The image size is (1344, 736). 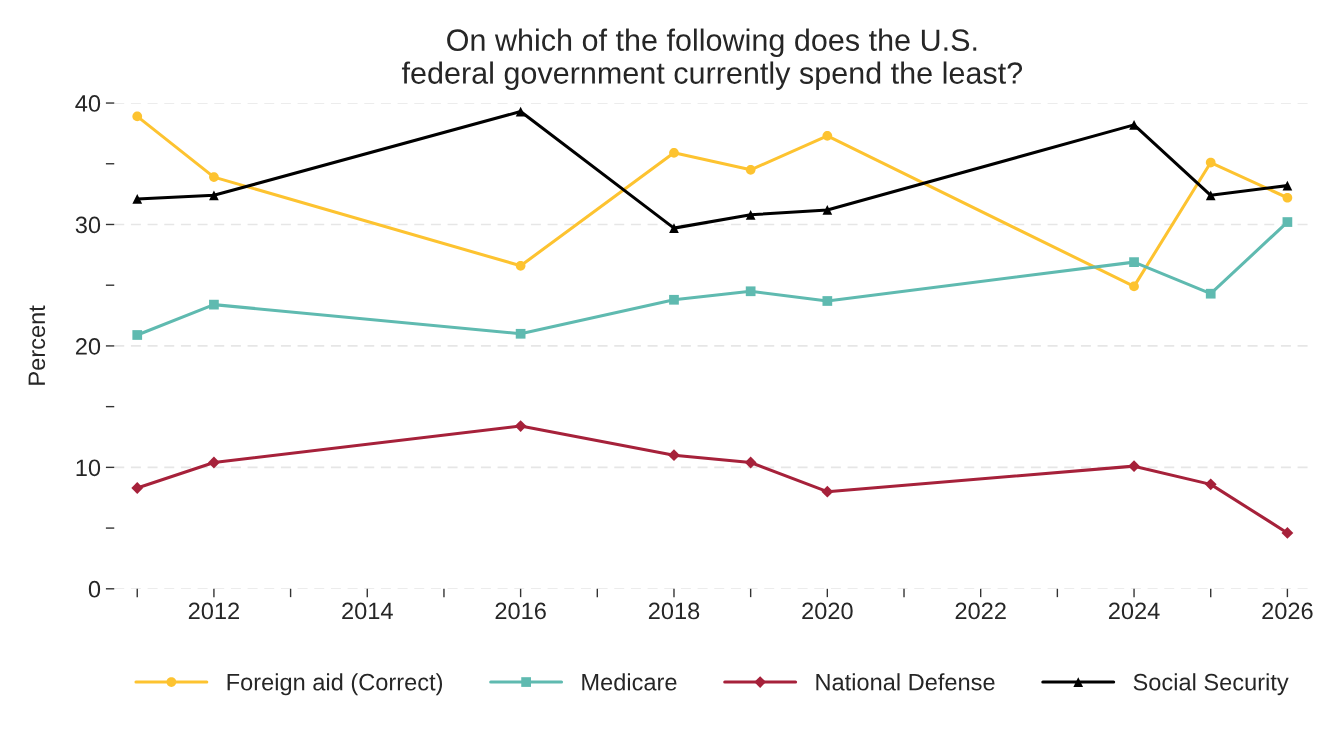 What do you see at coordinates (335, 684) in the screenshot?
I see `legend-label: Foreign aid (Correct)` at bounding box center [335, 684].